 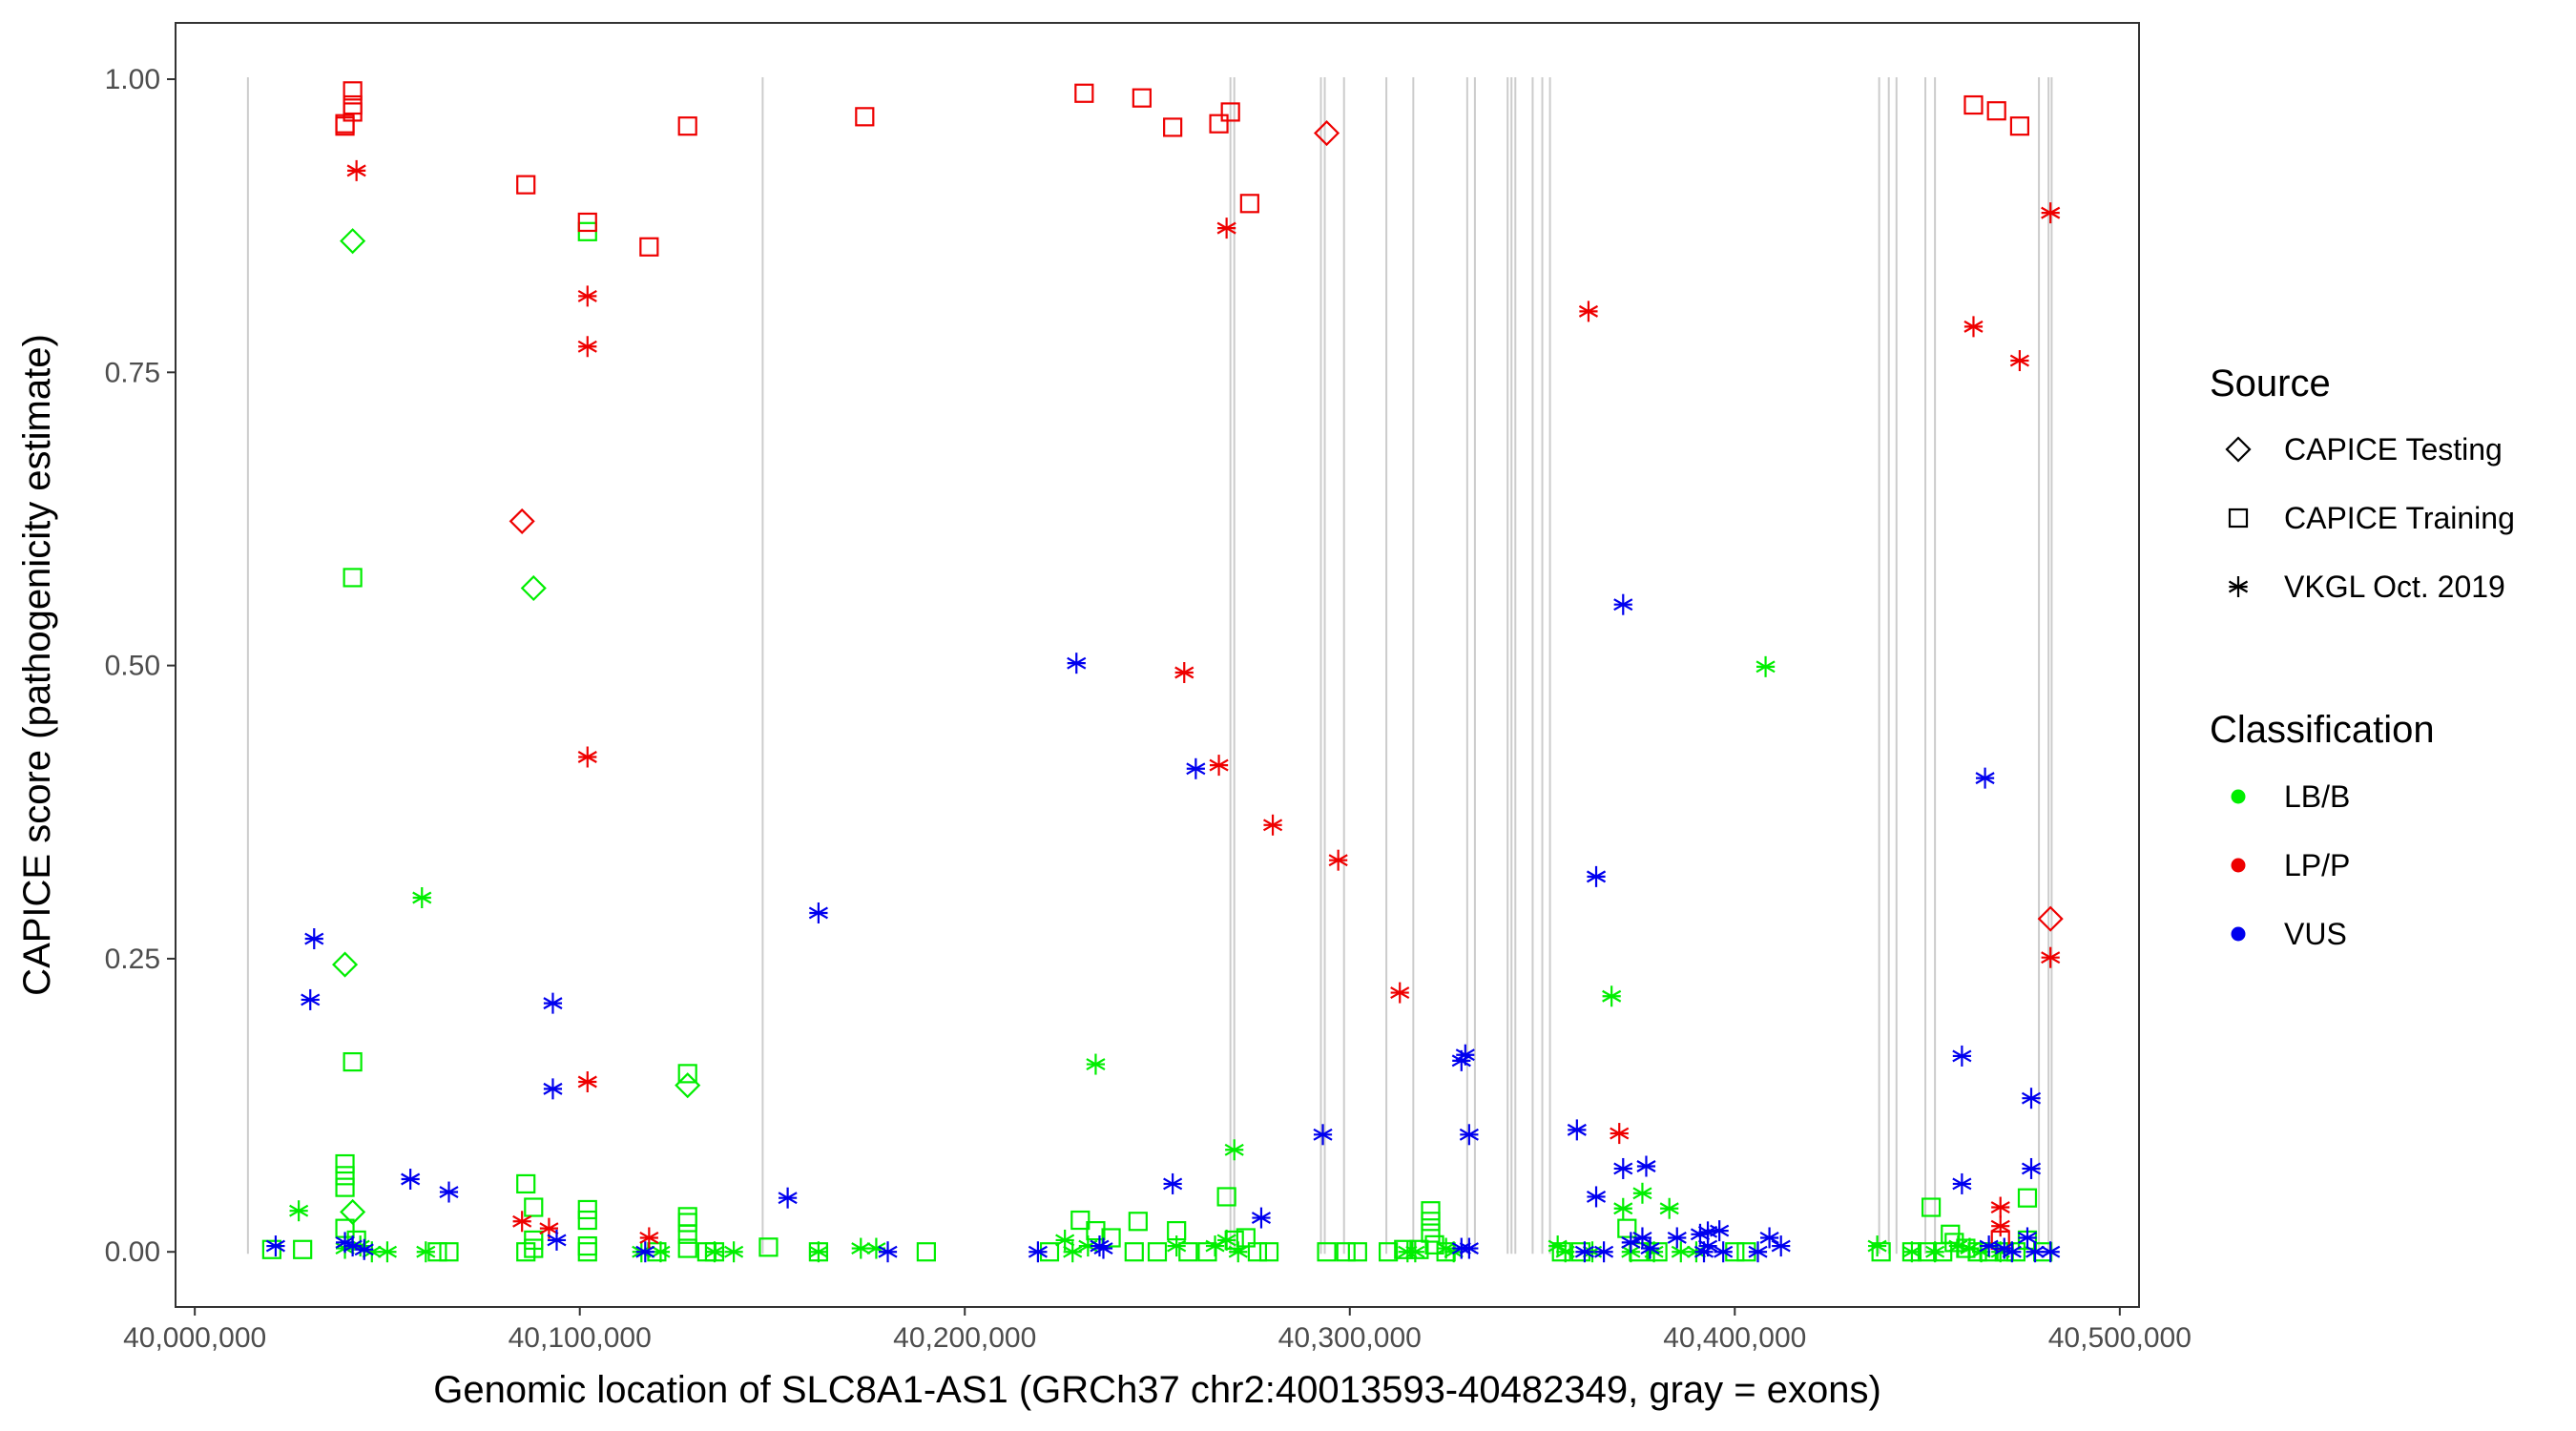 What do you see at coordinates (132, 667) in the screenshot?
I see `y-tick-label: 0.50` at bounding box center [132, 667].